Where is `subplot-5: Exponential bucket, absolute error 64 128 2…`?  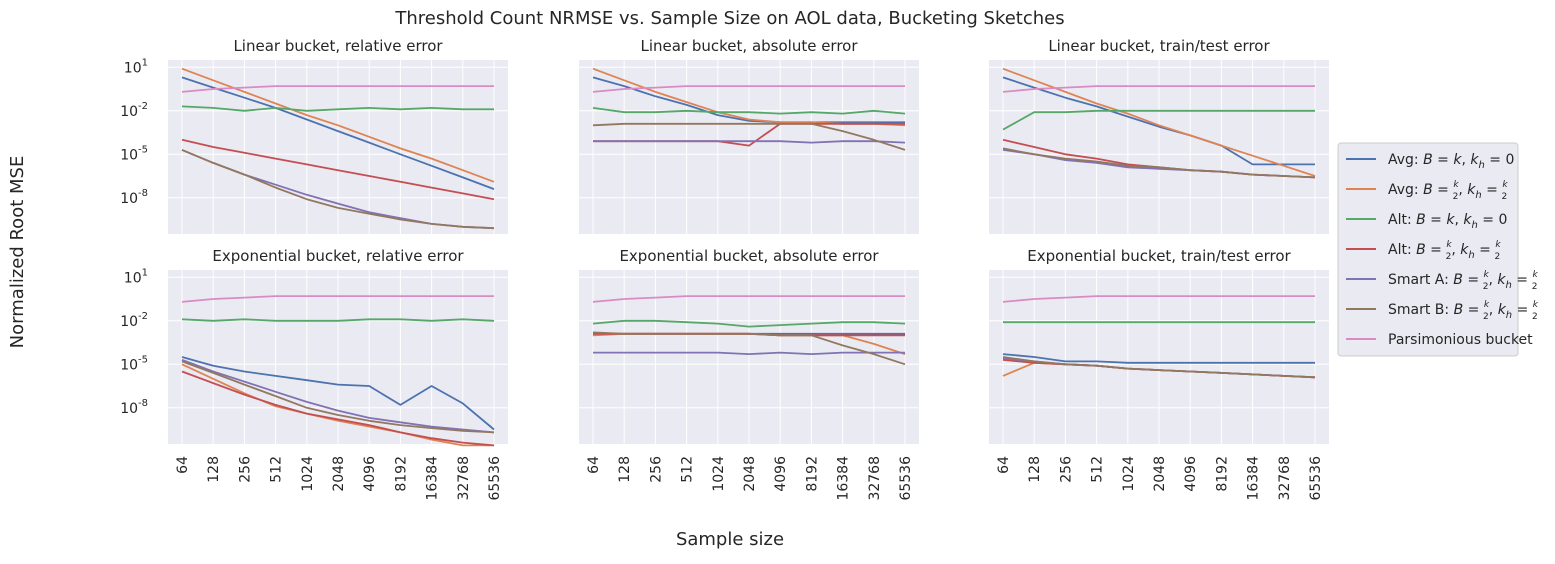
subplot-5: Exponential bucket, absolute error 64 128 2… is located at coordinates (749, 374).